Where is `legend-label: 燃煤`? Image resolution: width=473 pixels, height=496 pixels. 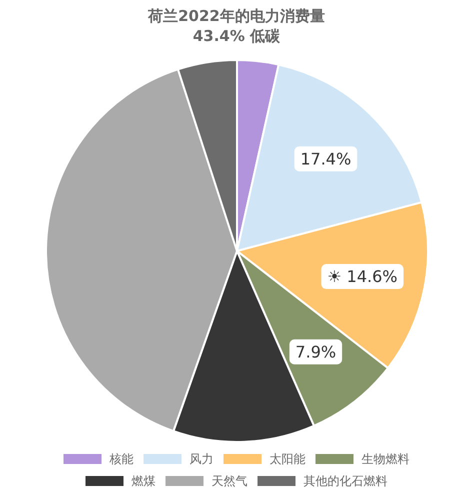
legend-label: 燃煤 is located at coordinates (144, 481).